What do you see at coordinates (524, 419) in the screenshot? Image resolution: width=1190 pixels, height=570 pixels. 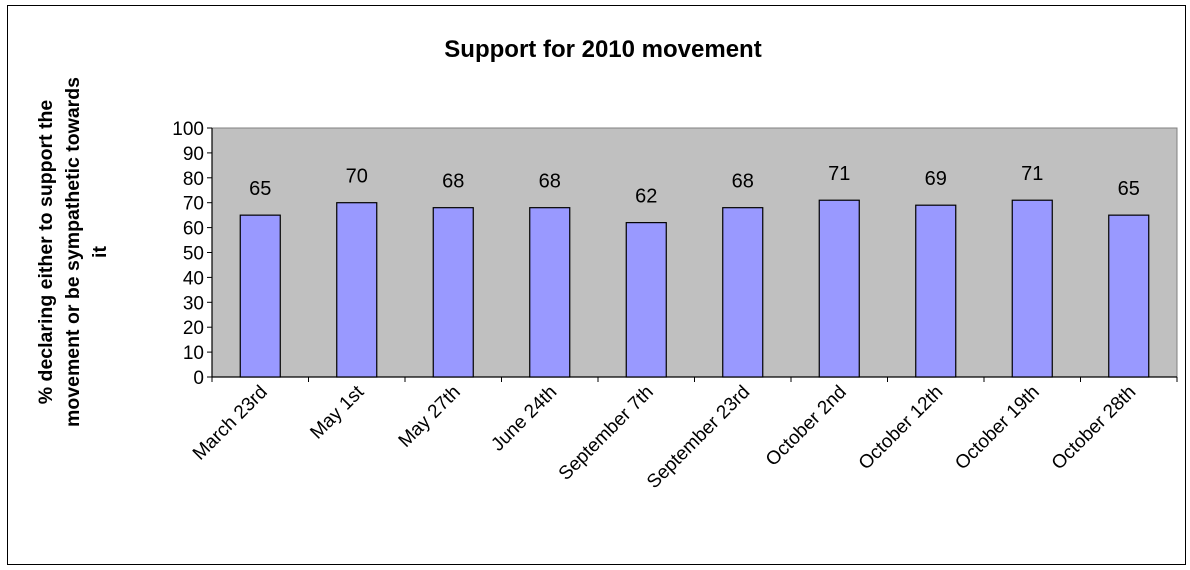 I see `x-tick-label: June 24th` at bounding box center [524, 419].